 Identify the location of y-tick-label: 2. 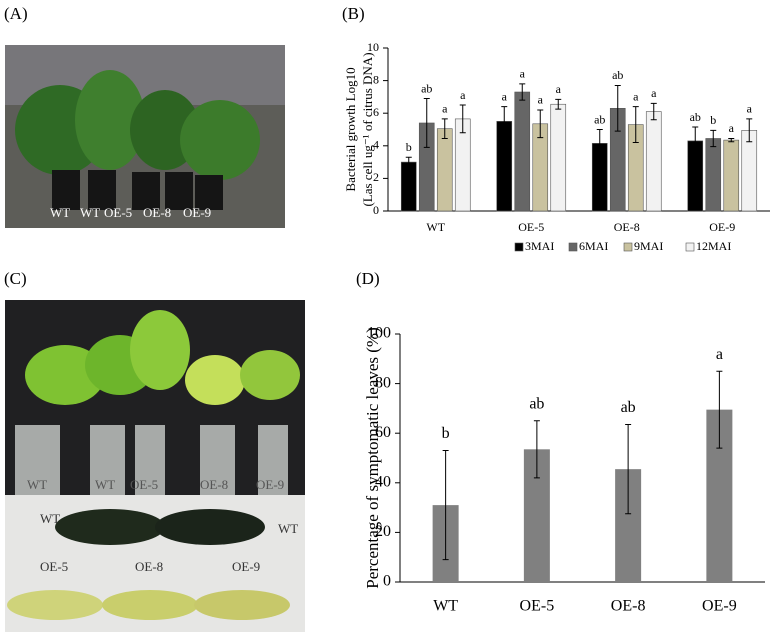
(376, 177).